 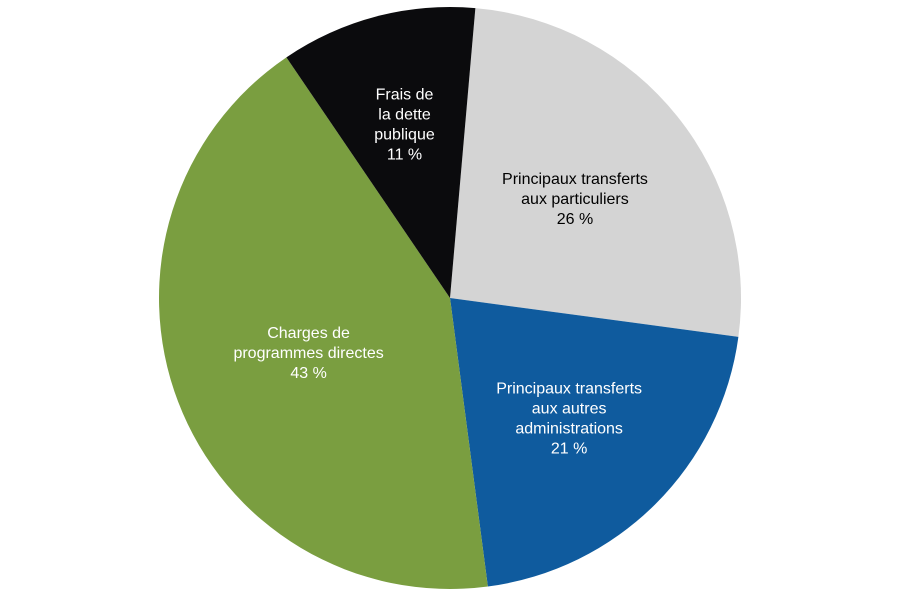 What do you see at coordinates (404, 124) in the screenshot?
I see `pie-slice-label-3: Frais de la dette publique 11 %` at bounding box center [404, 124].